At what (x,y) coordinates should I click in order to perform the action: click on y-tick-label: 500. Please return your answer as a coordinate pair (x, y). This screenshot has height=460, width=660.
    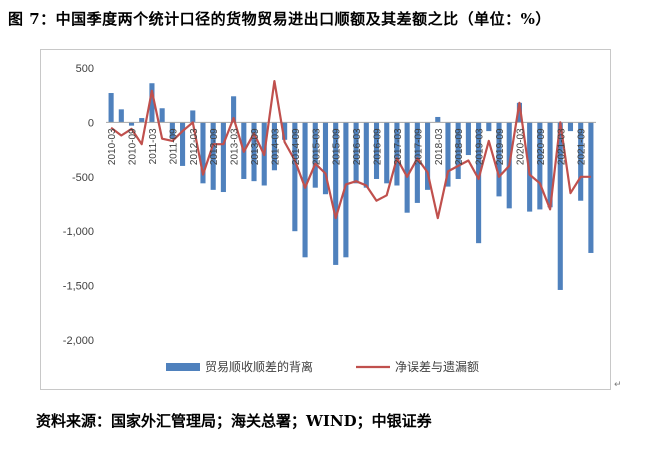
    Looking at the image, I should click on (85, 69).